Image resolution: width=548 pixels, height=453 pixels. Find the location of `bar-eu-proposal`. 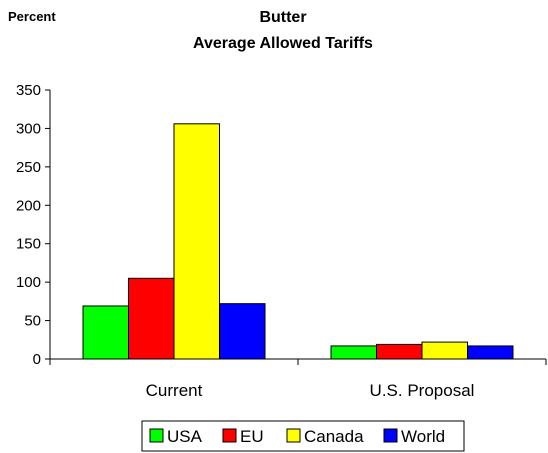

bar-eu-proposal is located at coordinates (400, 351).